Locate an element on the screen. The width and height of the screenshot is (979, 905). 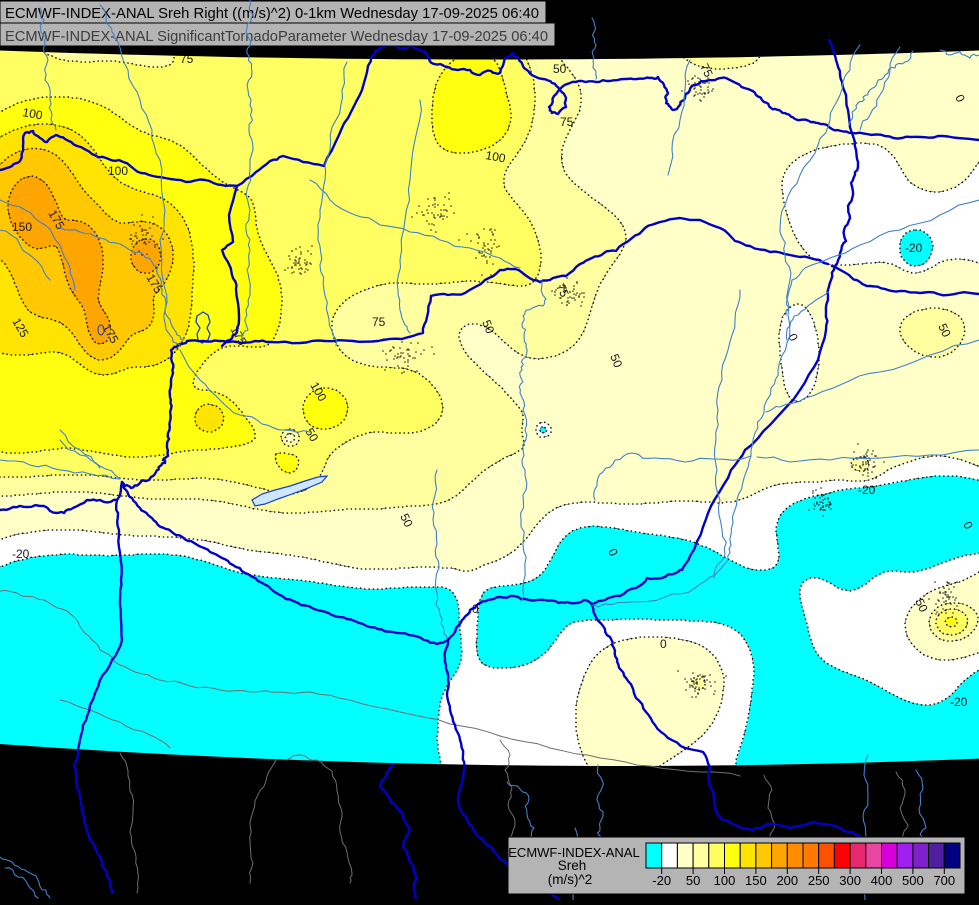
svg-text: ECMWF-INDEX-ANAL is located at coordinates (573, 852).